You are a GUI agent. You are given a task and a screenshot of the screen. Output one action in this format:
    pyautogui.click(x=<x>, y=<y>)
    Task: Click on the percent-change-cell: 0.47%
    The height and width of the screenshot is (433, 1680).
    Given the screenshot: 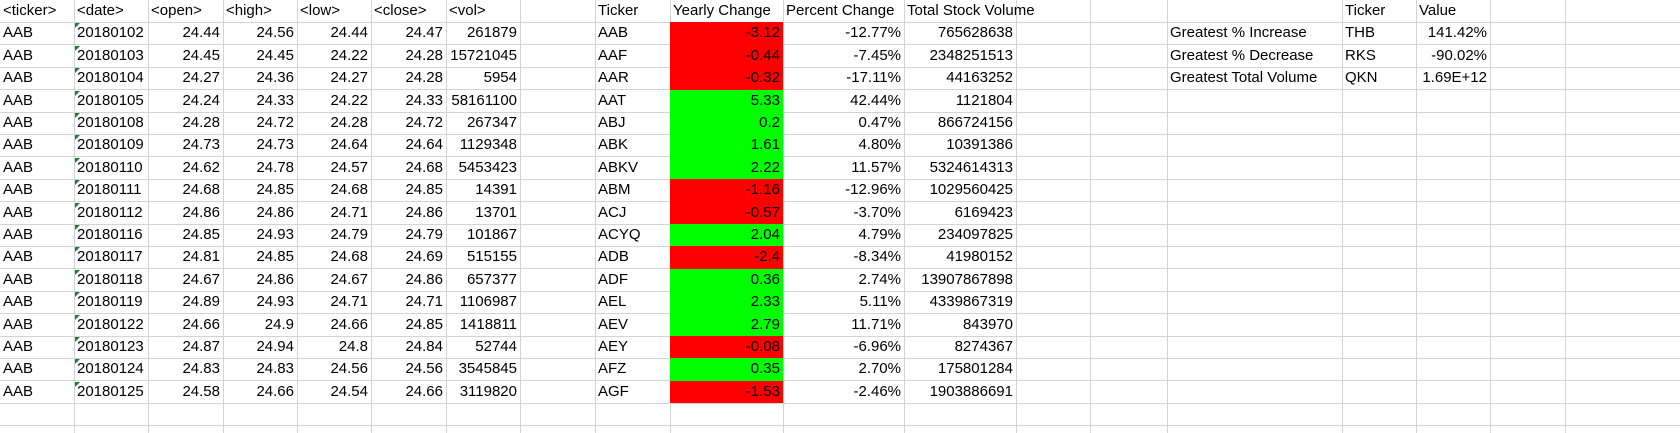 What is the action you would take?
    pyautogui.click(x=879, y=122)
    